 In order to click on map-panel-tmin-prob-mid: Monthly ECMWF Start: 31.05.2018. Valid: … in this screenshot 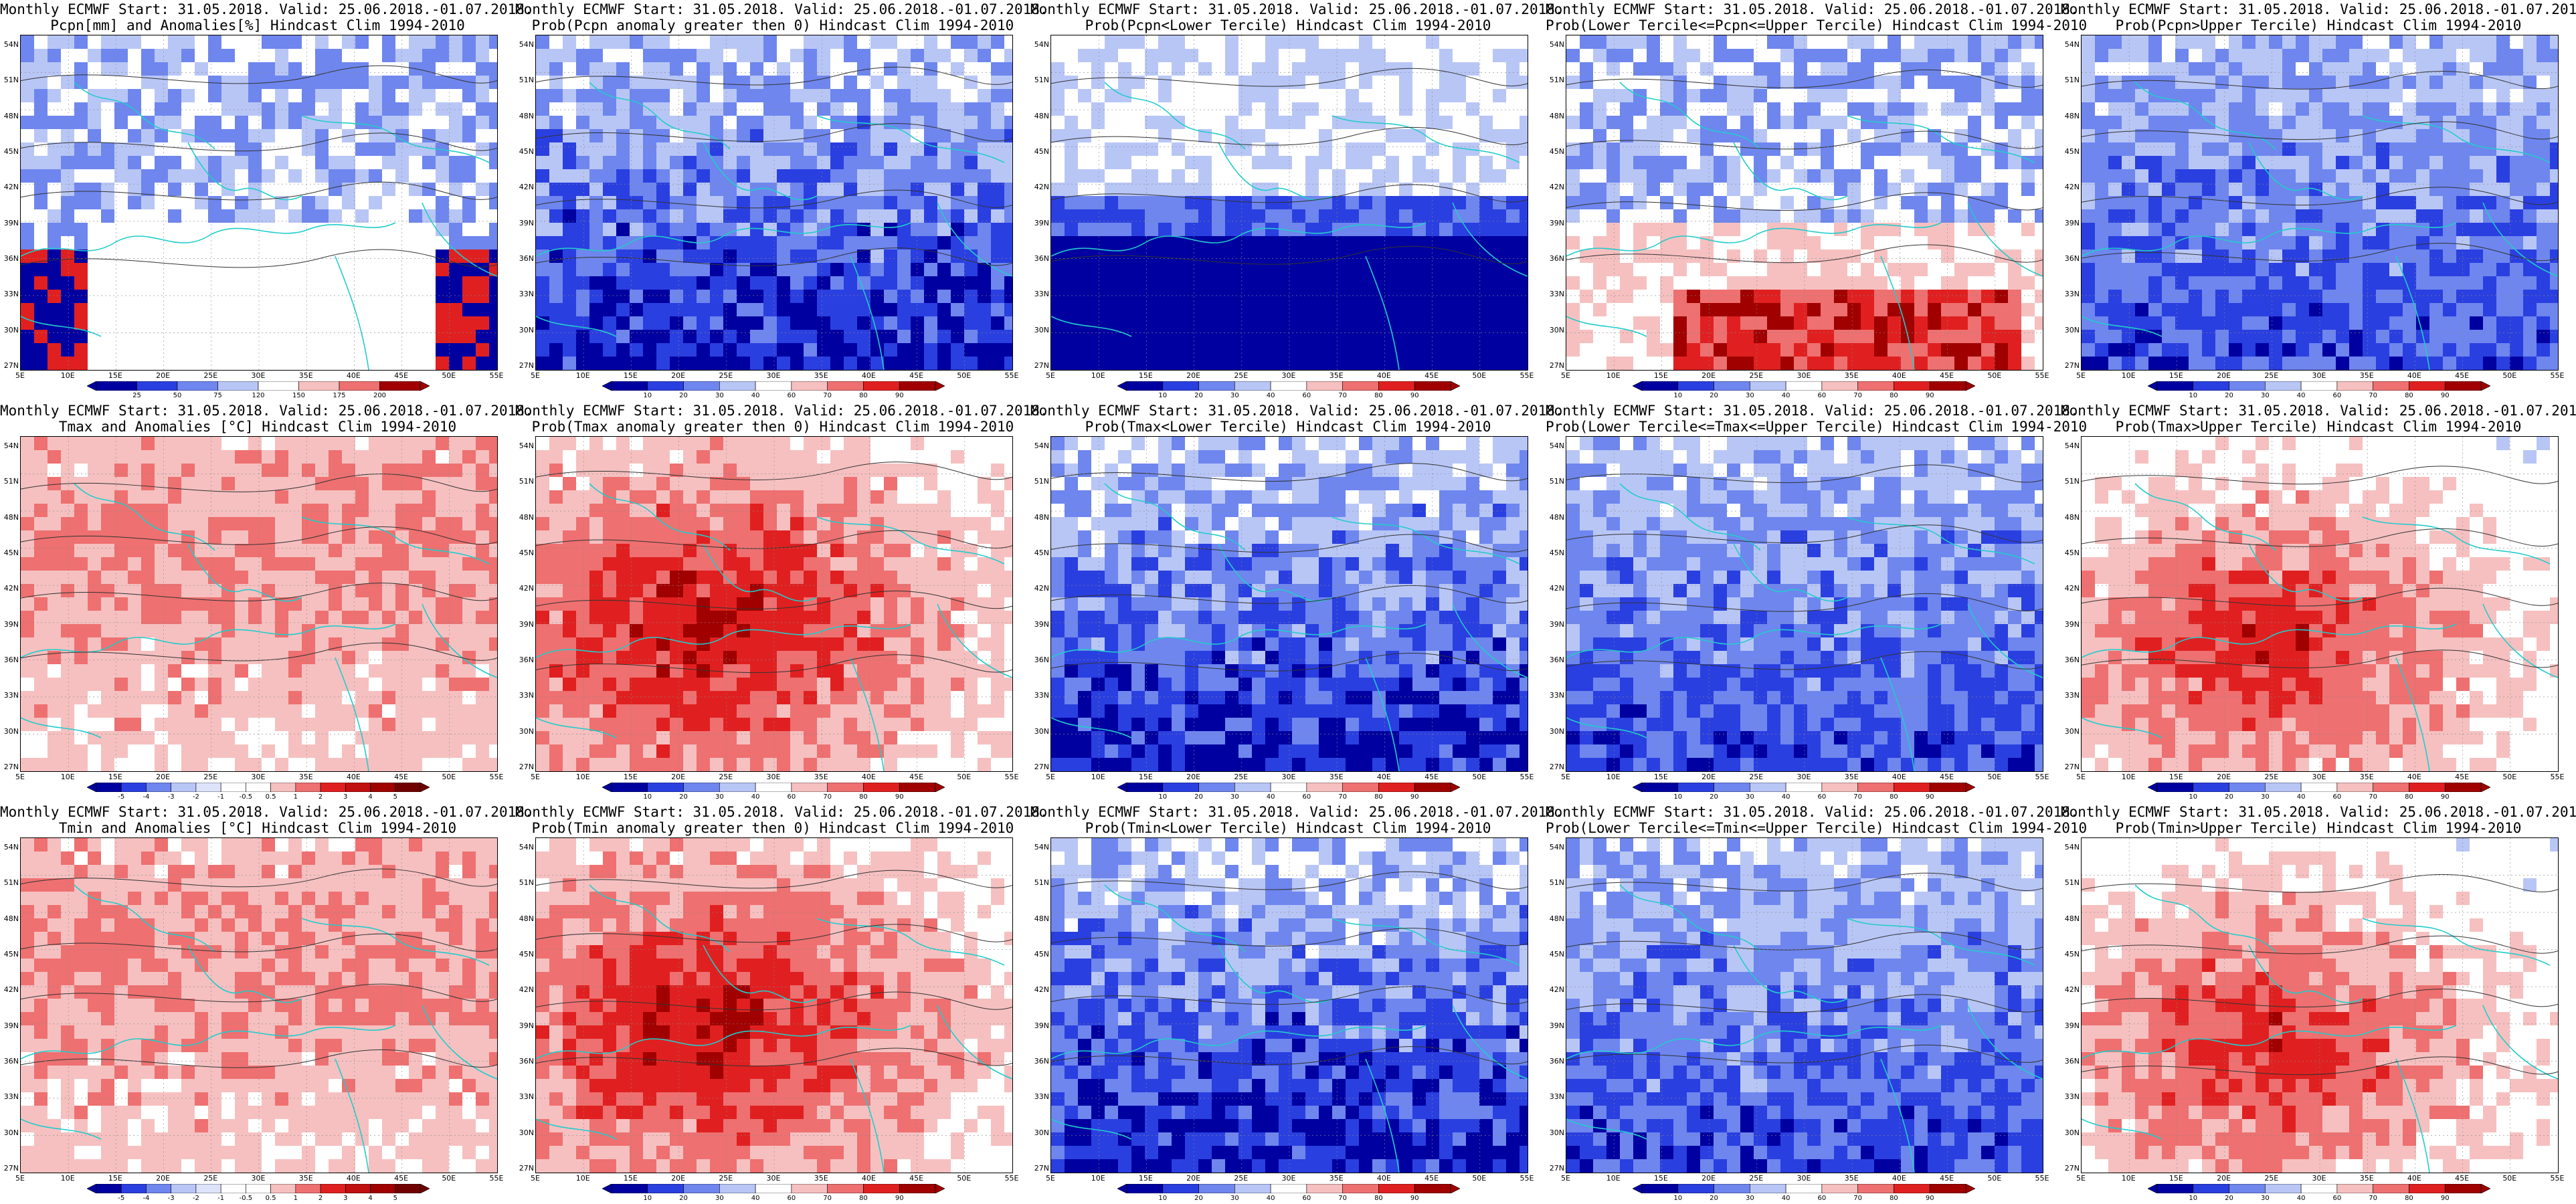, I will do `click(1816, 1003)`.